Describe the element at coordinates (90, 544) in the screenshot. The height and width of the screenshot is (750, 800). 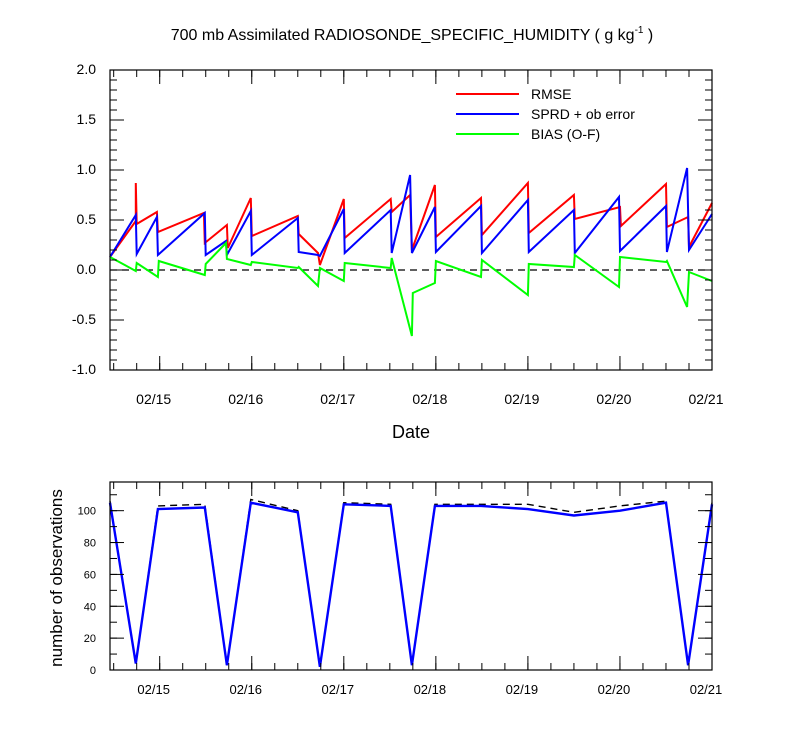
I see `y-tick-label: 80` at that location.